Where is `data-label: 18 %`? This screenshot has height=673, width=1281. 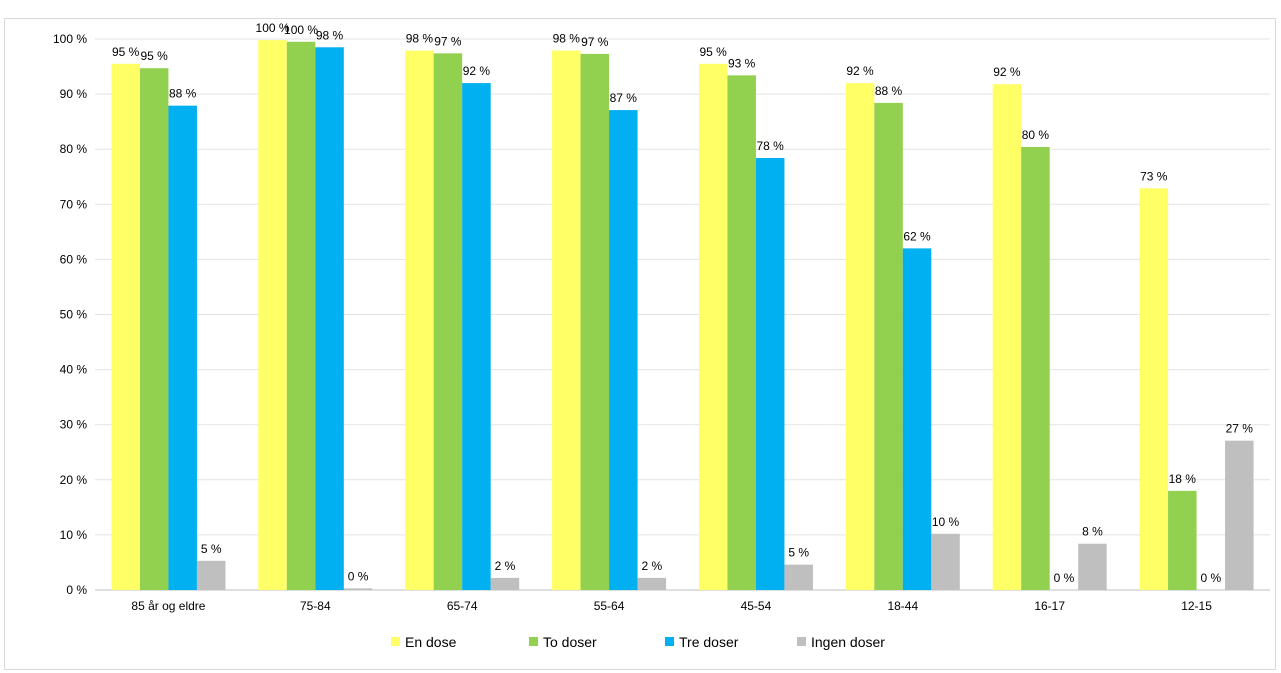 data-label: 18 % is located at coordinates (1183, 479).